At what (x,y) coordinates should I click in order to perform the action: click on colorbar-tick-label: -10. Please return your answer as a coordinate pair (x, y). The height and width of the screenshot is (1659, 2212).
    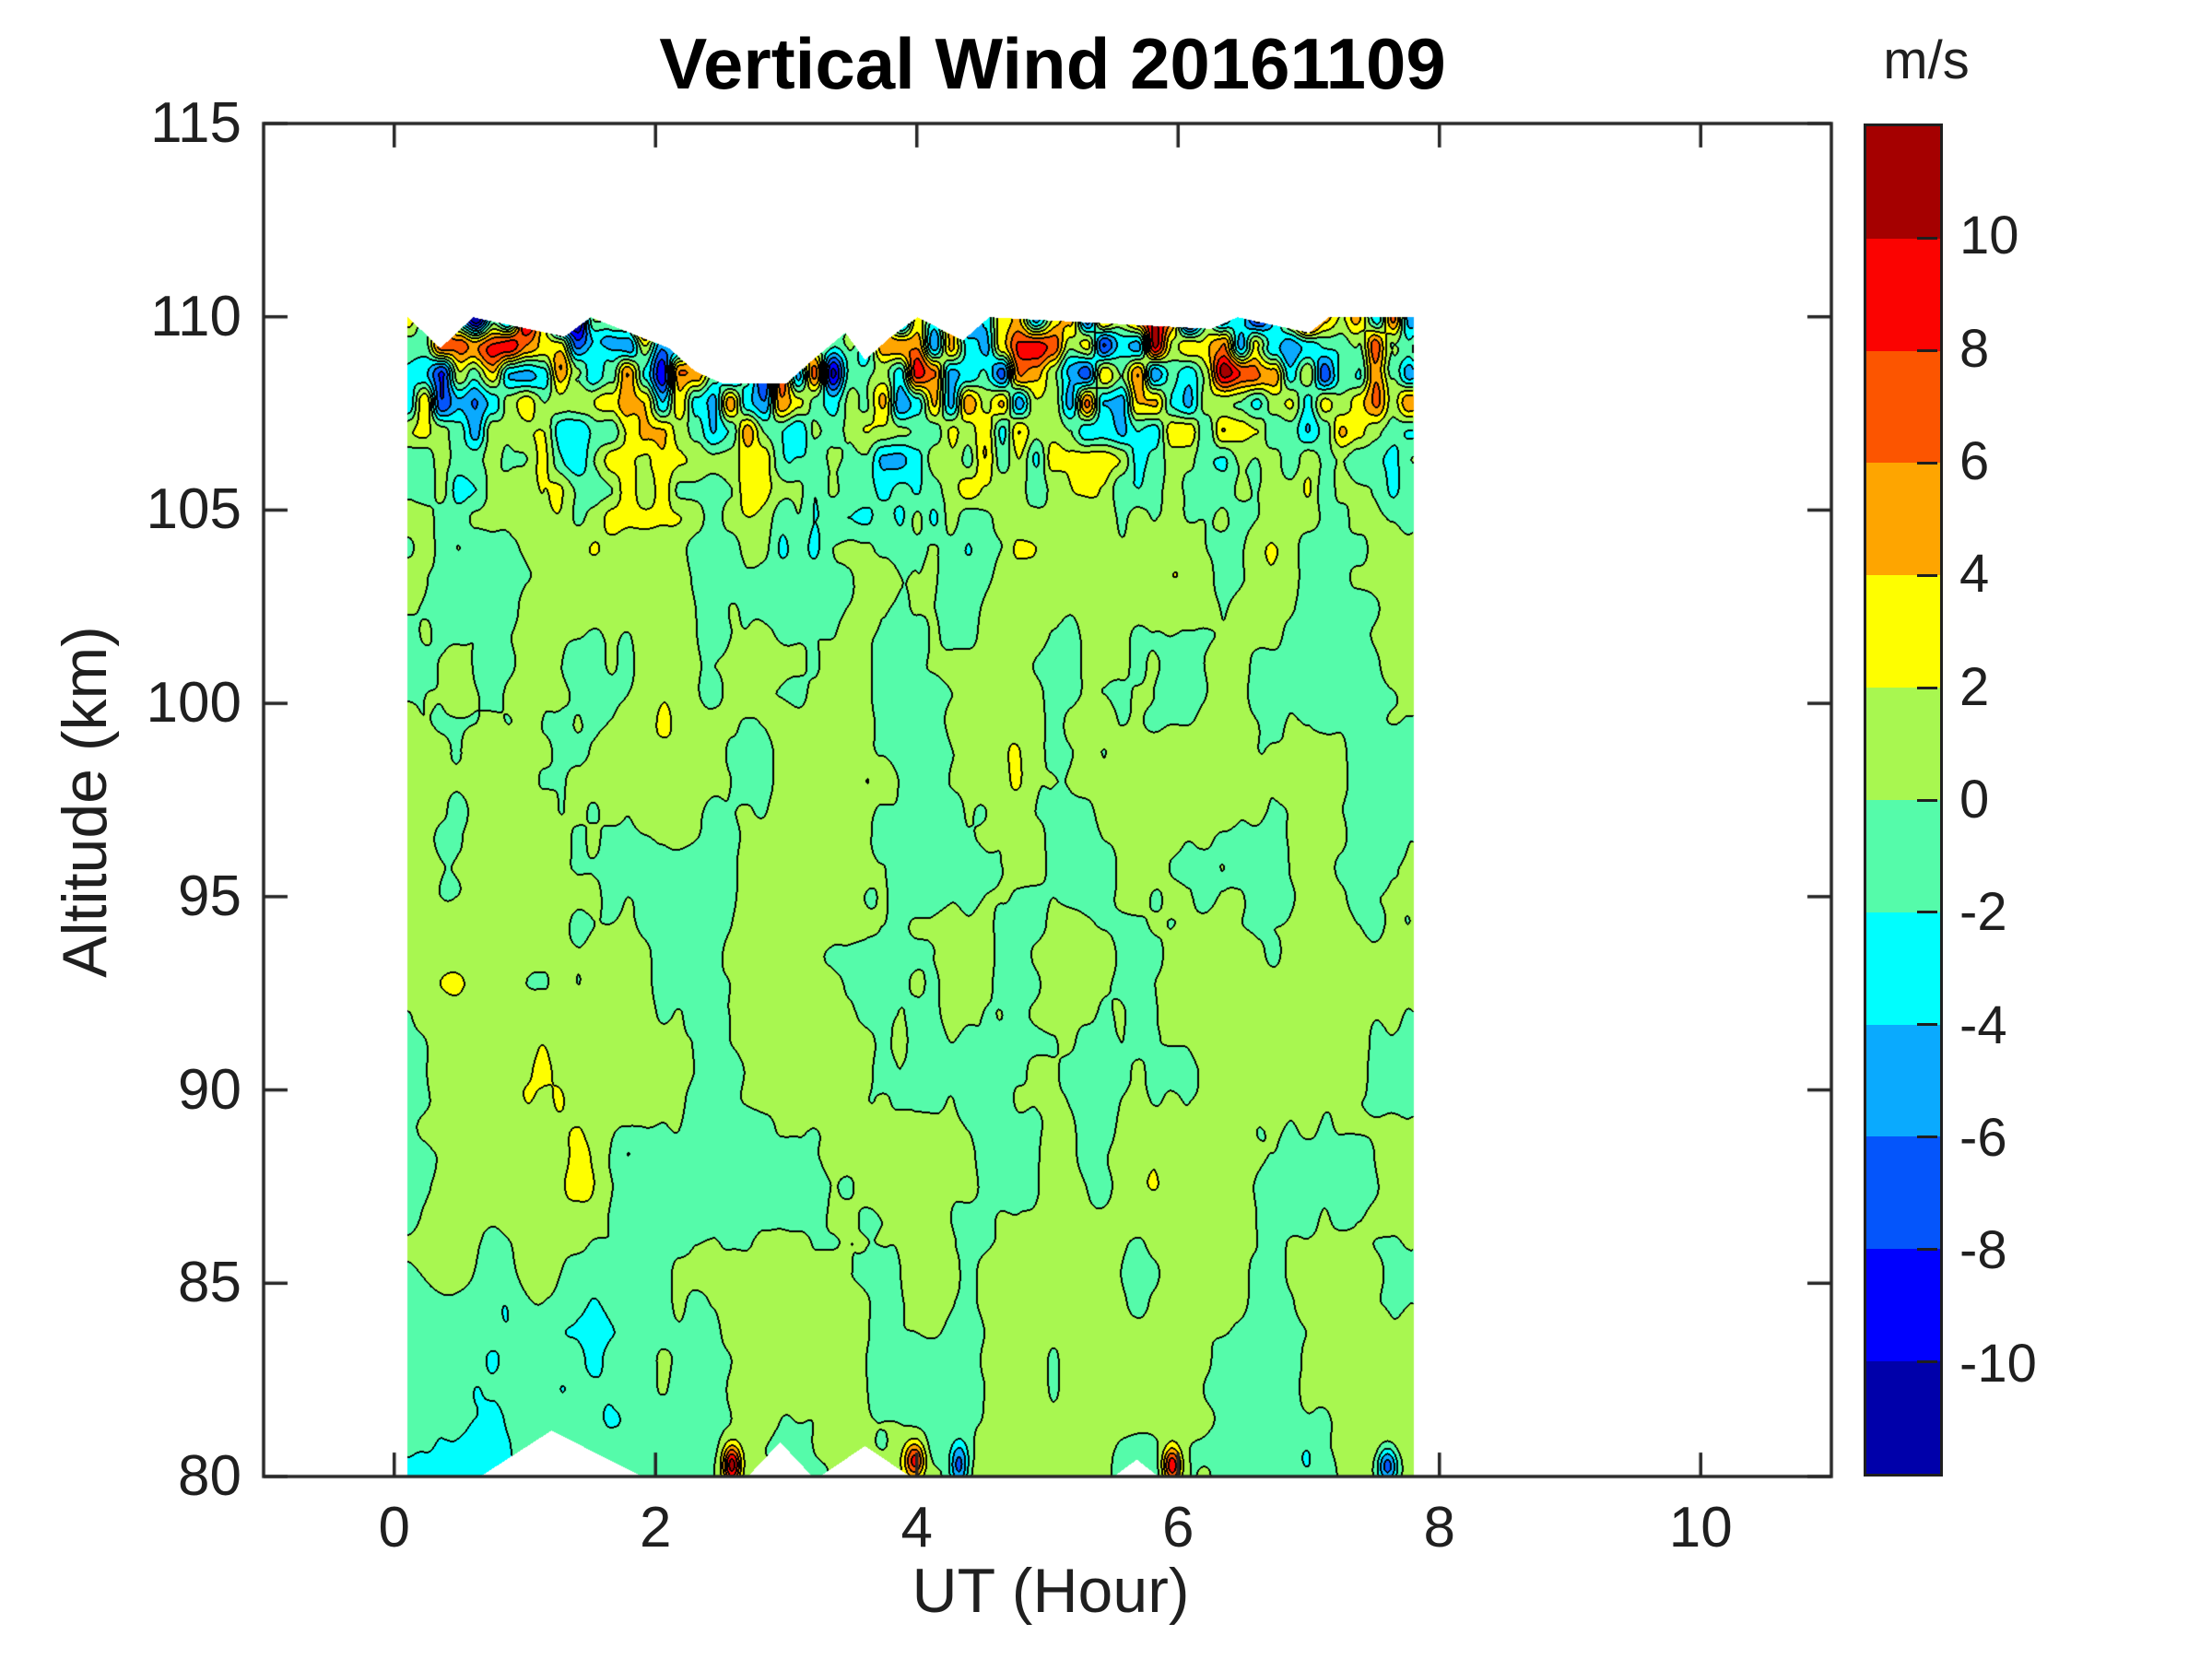
    Looking at the image, I should click on (1998, 1363).